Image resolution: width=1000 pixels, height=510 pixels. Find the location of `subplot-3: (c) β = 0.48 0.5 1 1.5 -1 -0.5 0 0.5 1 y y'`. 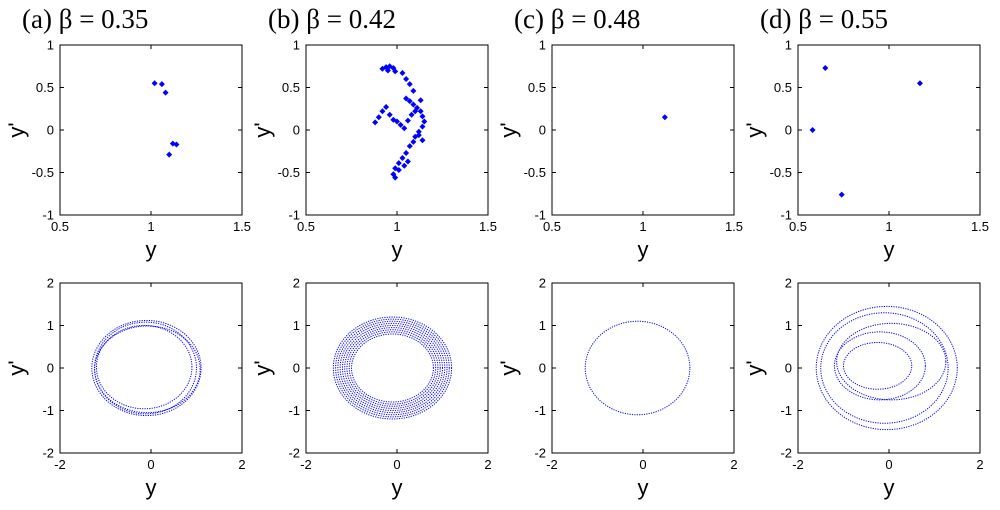

subplot-3: (c) β = 0.48 0.5 1 1.5 -1 -0.5 0 0.5 1 y y' is located at coordinates (619, 133).